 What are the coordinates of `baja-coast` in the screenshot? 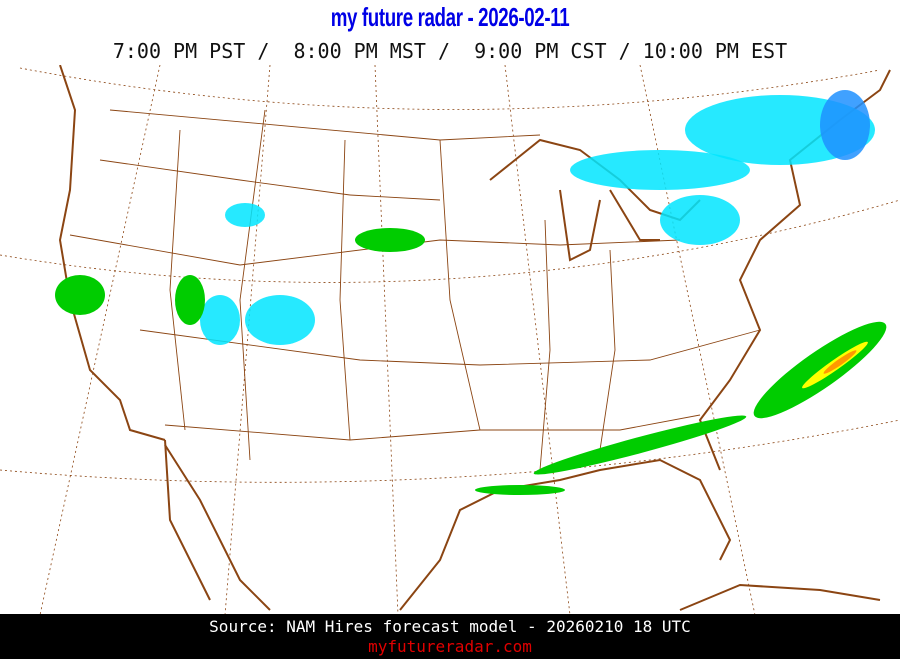 It's located at (187, 520).